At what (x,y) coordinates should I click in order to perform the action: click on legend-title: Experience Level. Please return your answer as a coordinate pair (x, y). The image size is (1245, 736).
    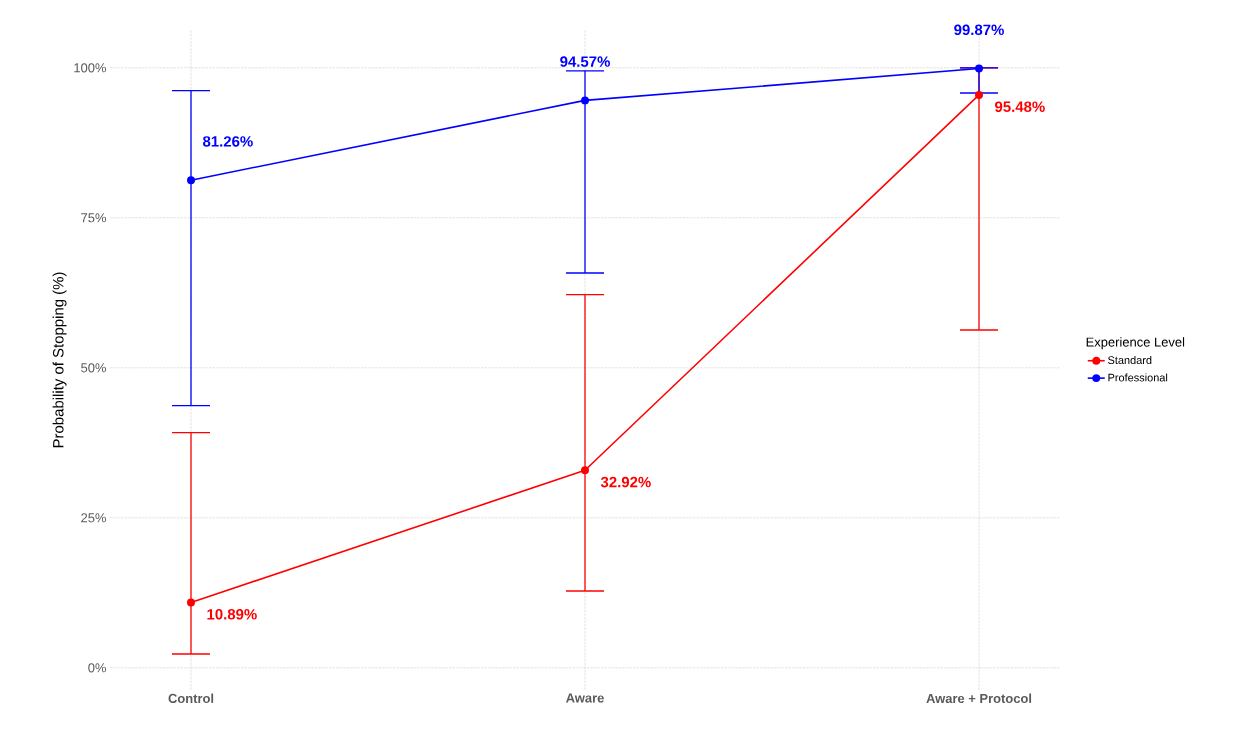
    Looking at the image, I should click on (1135, 343).